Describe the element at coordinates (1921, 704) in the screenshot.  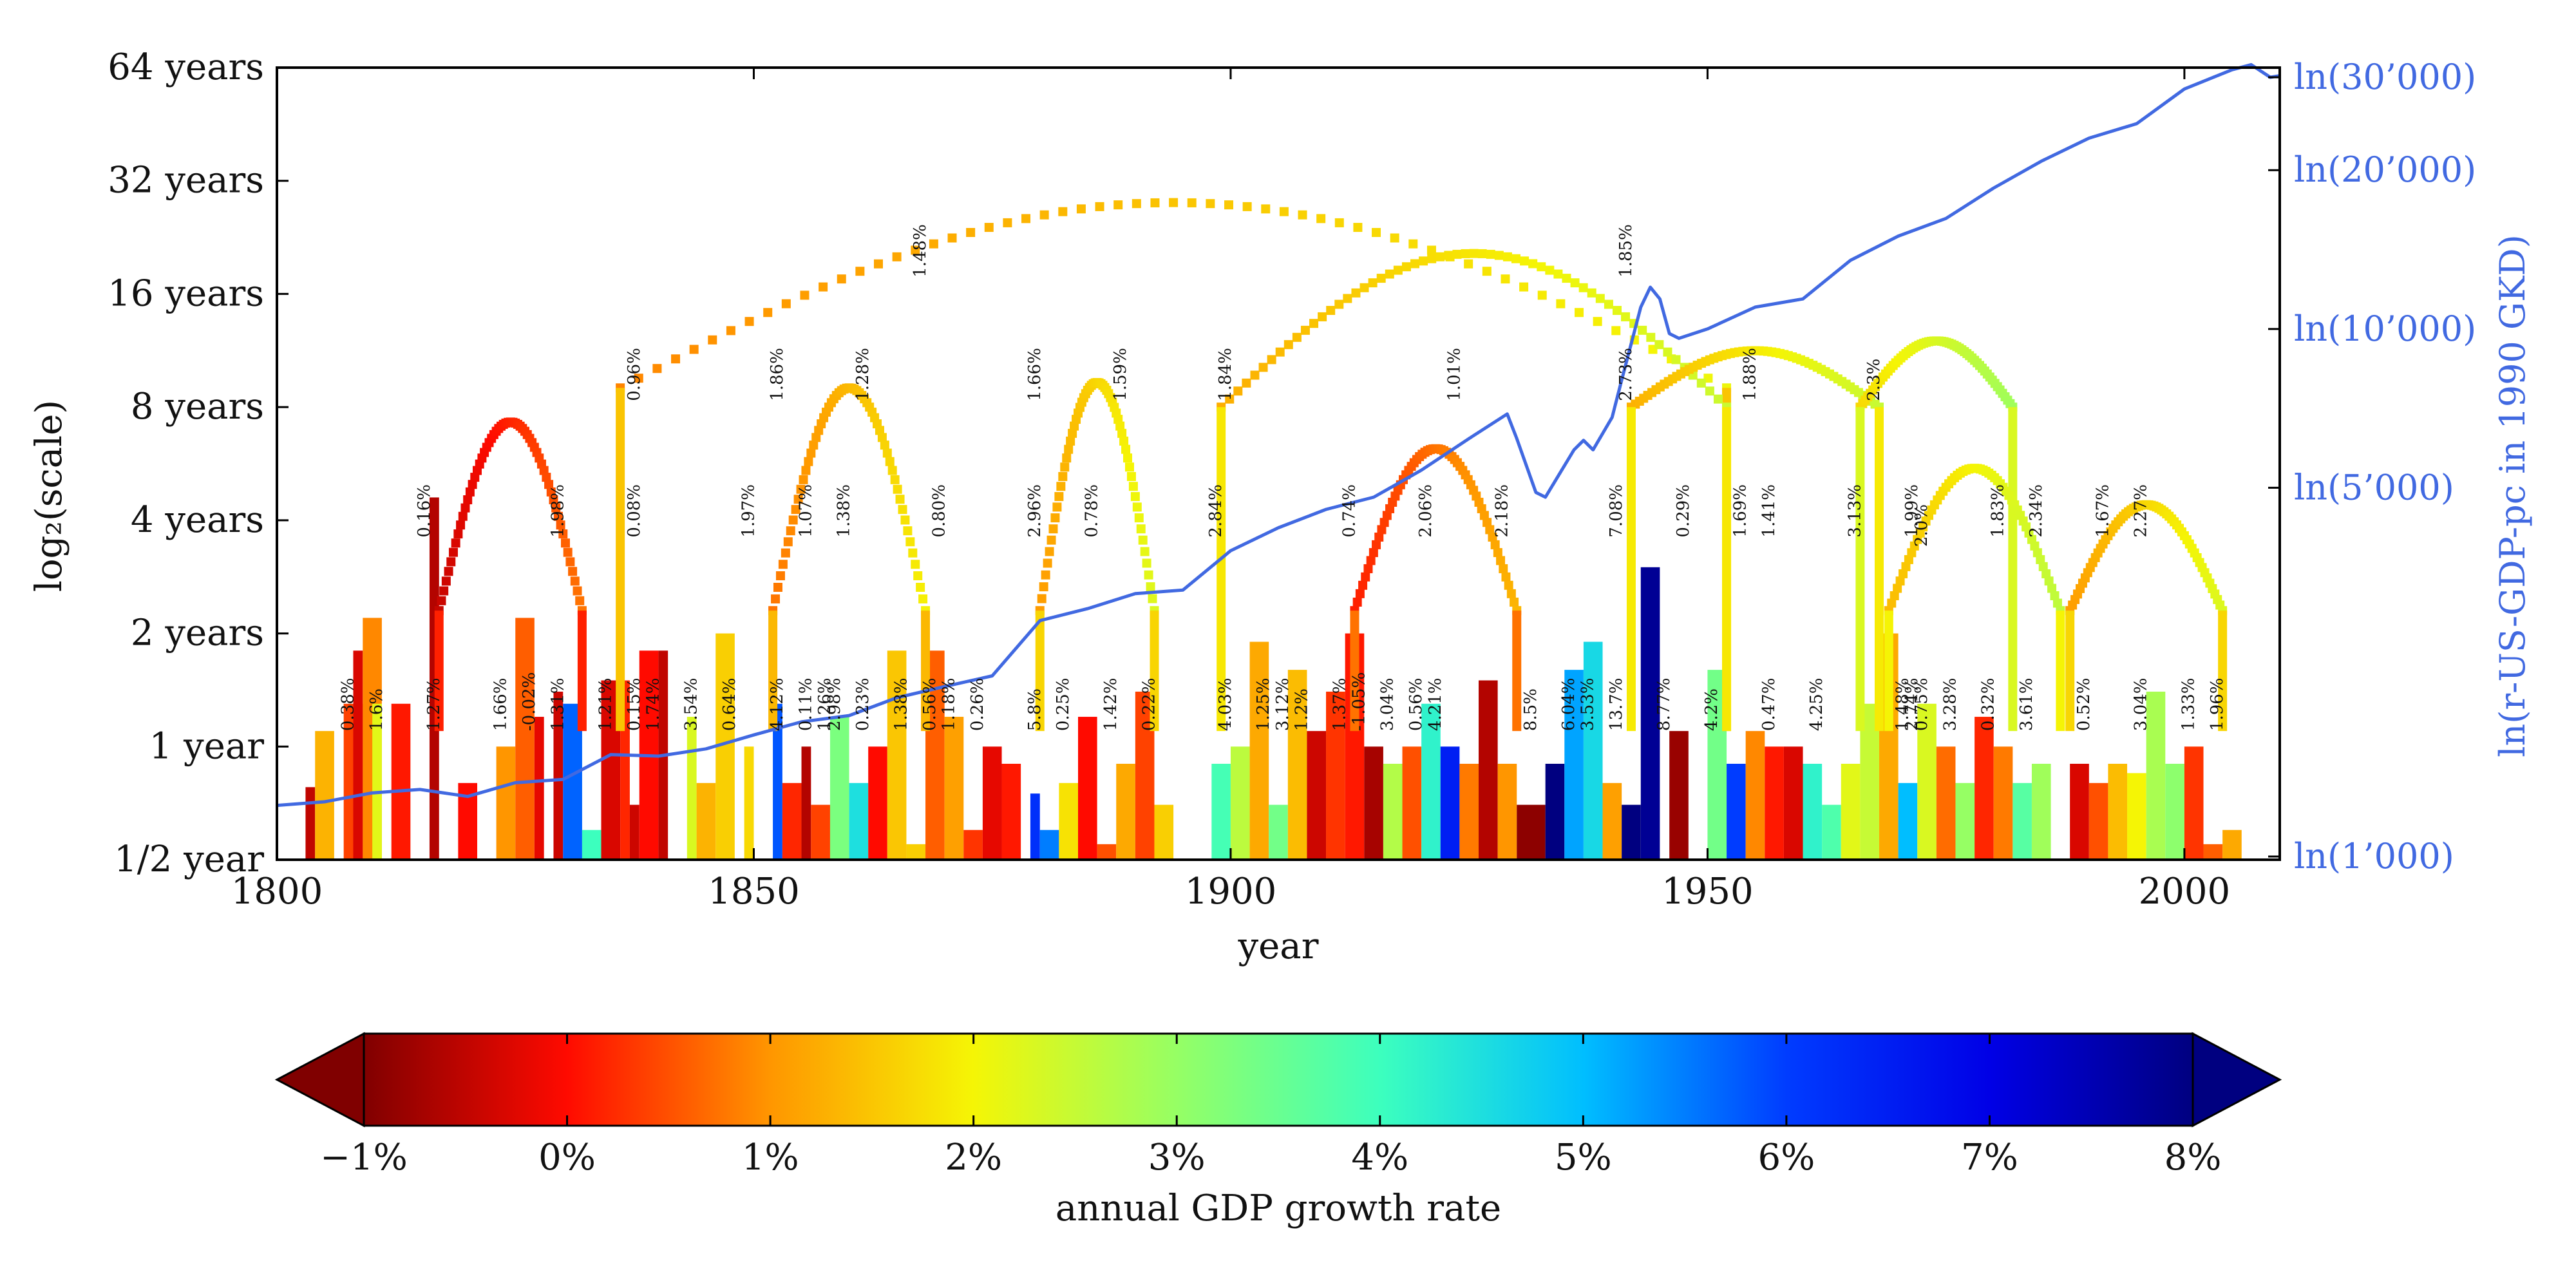
I see `cycle-rate-label: 0.75%` at that location.